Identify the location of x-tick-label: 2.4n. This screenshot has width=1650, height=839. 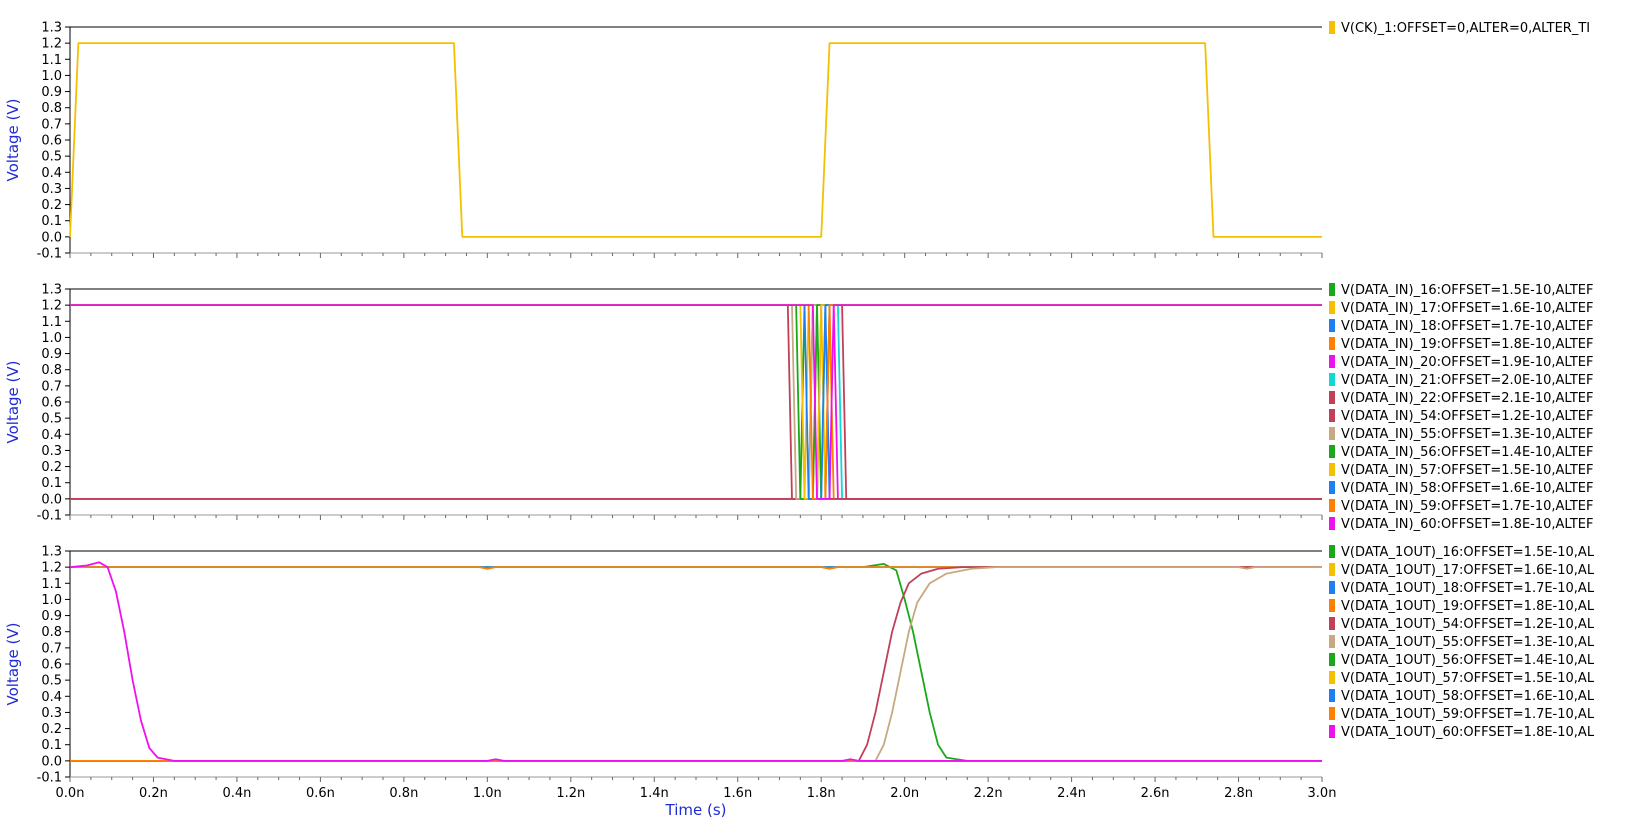
(1071, 793).